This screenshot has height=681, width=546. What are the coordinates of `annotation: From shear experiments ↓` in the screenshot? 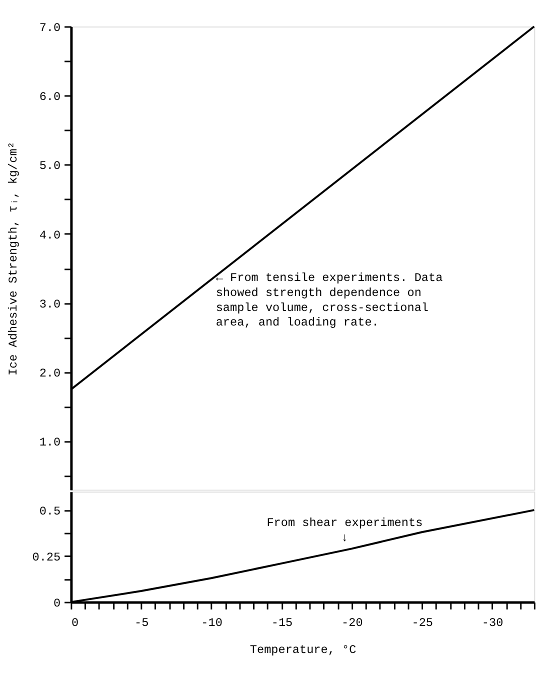 It's located at (344, 530).